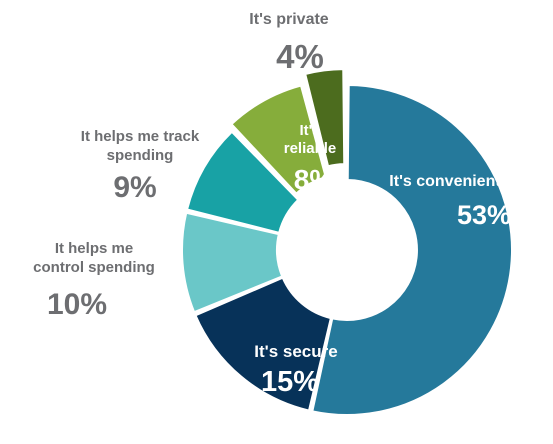  What do you see at coordinates (295, 351) in the screenshot?
I see `label-secure: It's secure` at bounding box center [295, 351].